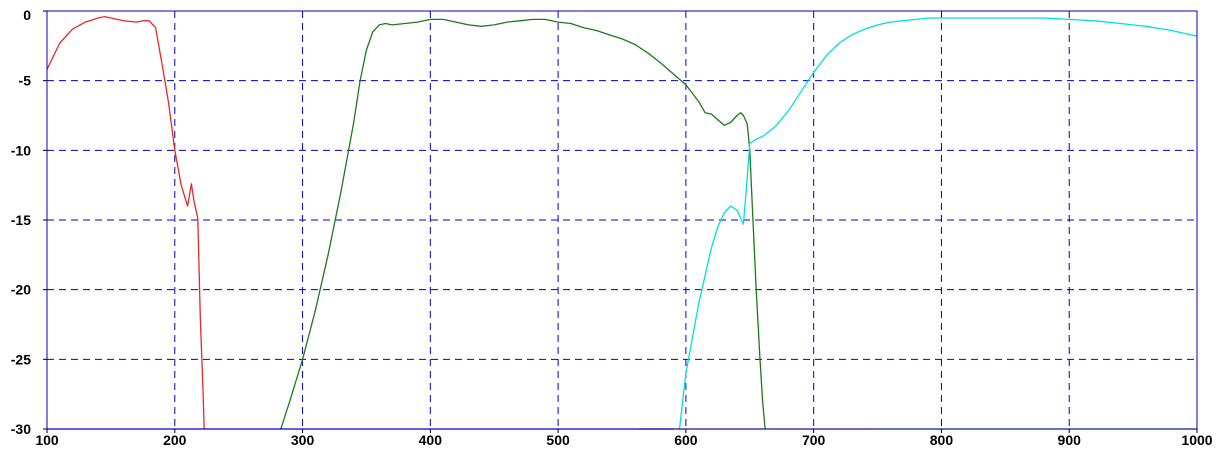 The width and height of the screenshot is (1227, 450). Describe the element at coordinates (686, 440) in the screenshot. I see `x-tick-label-600: 600` at that location.